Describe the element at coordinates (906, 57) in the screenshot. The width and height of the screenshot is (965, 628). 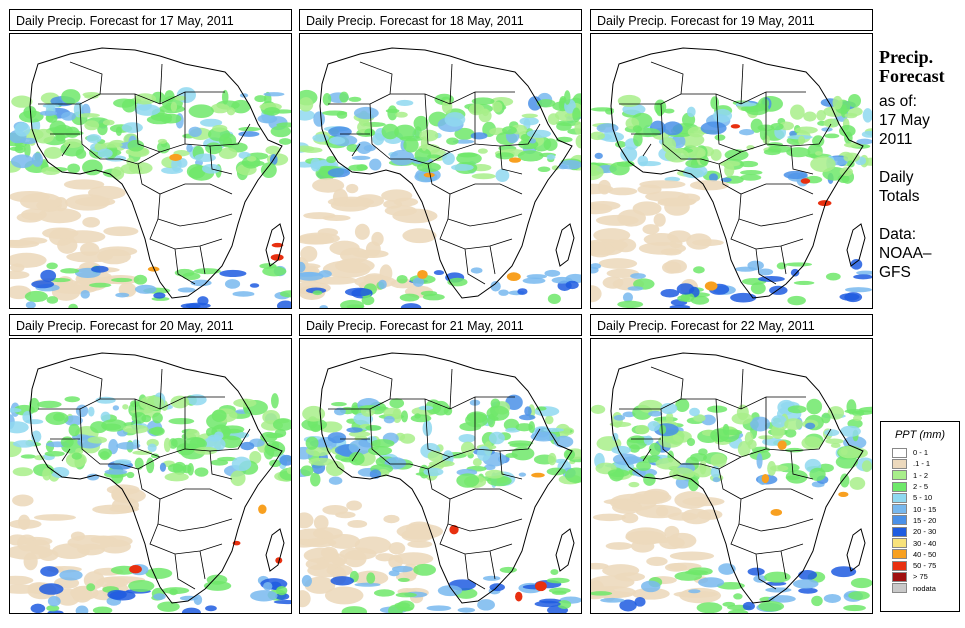
I see `side-heading-1: Precip.` at that location.